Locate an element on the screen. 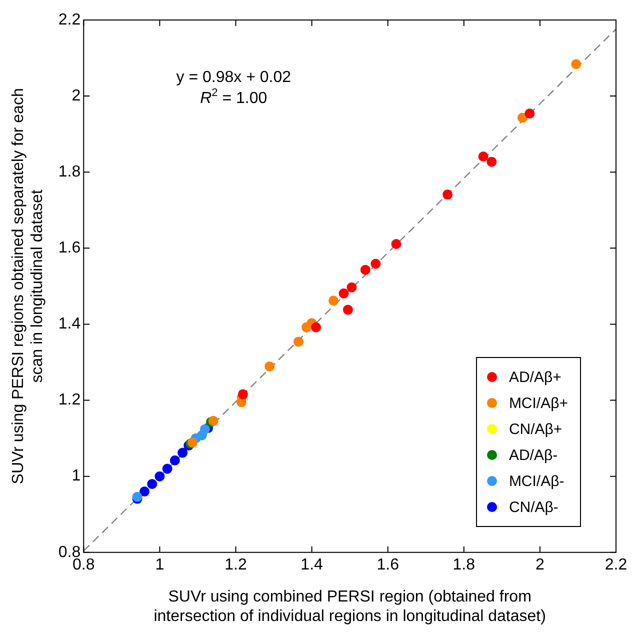  legend-label: AD/Aβ- is located at coordinates (533, 455).